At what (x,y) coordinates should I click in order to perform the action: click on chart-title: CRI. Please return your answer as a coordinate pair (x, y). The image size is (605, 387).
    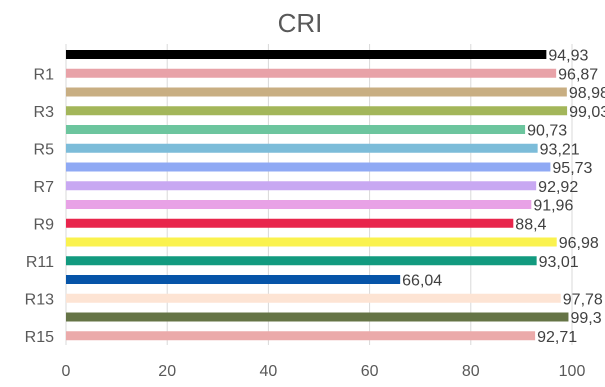
    Looking at the image, I should click on (300, 23).